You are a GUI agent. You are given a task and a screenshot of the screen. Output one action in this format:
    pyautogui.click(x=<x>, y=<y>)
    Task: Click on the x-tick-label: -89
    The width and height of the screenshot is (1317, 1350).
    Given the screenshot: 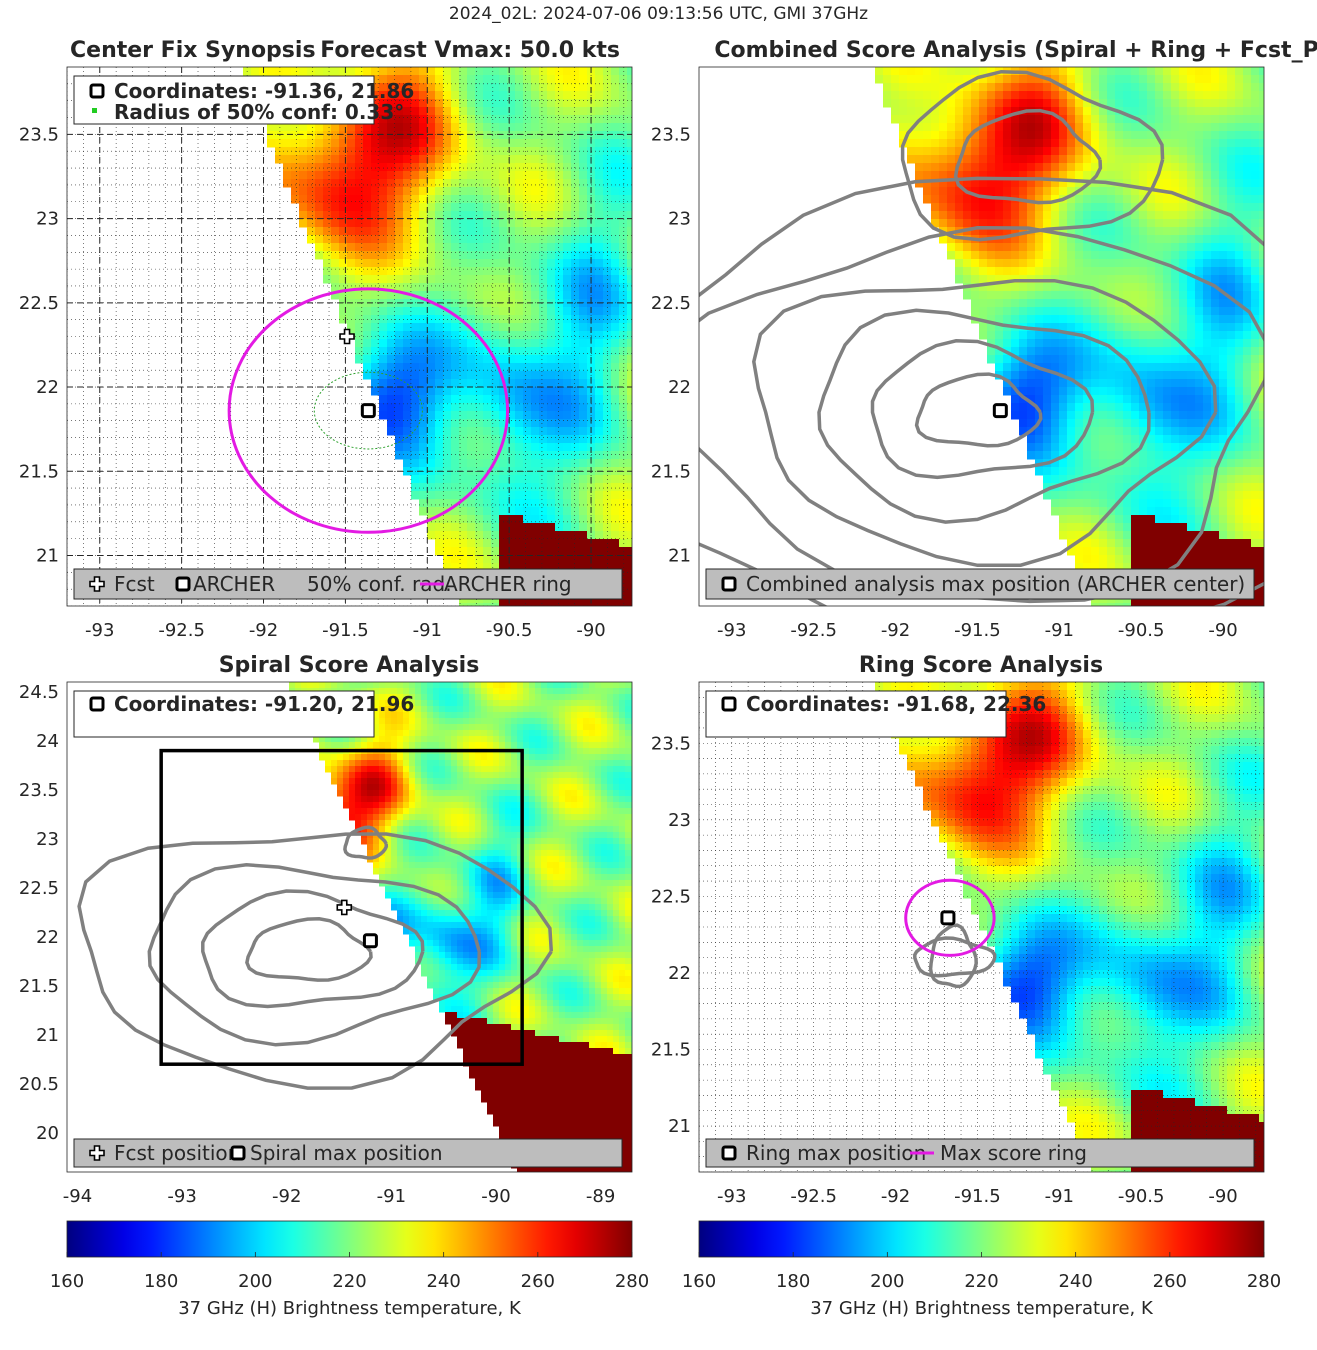 What is the action you would take?
    pyautogui.click(x=600, y=1196)
    